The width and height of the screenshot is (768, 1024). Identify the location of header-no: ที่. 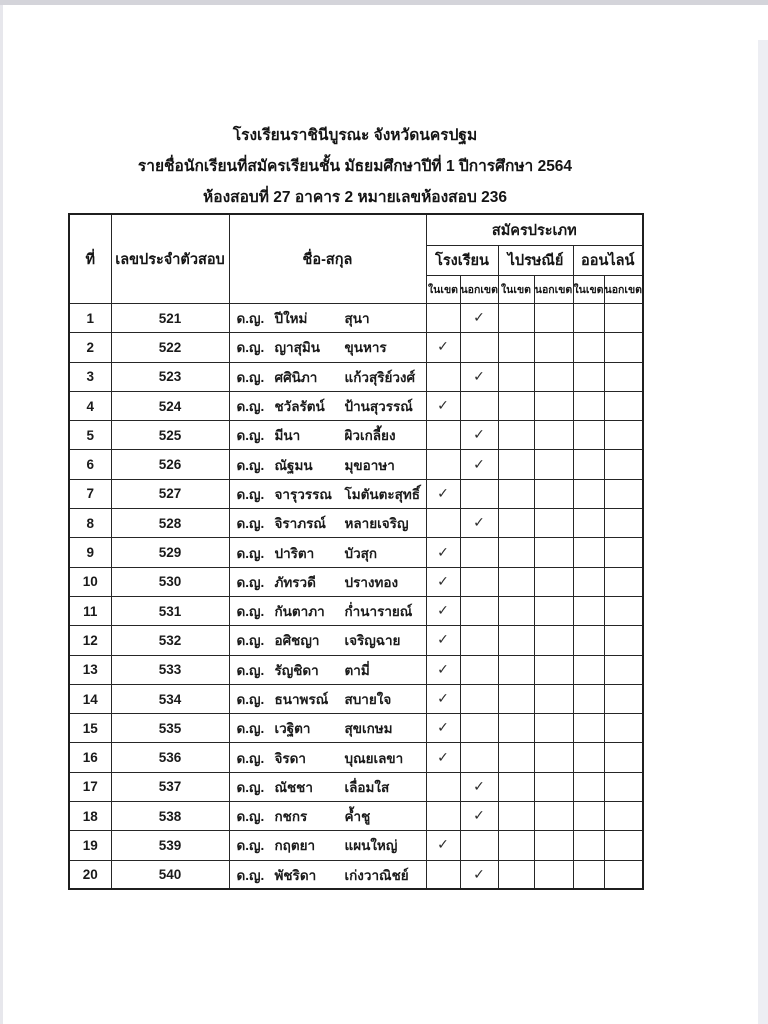
(90, 258).